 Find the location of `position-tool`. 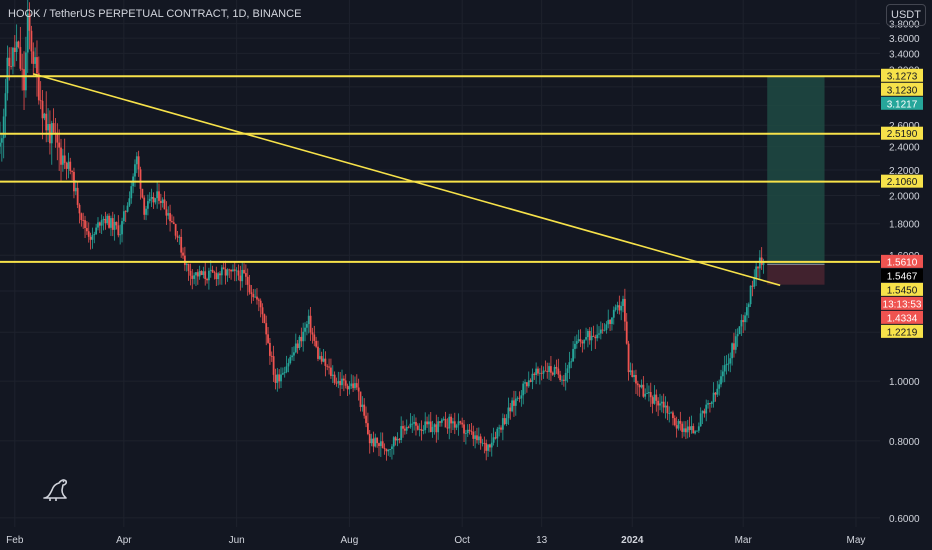

position-tool is located at coordinates (796, 180).